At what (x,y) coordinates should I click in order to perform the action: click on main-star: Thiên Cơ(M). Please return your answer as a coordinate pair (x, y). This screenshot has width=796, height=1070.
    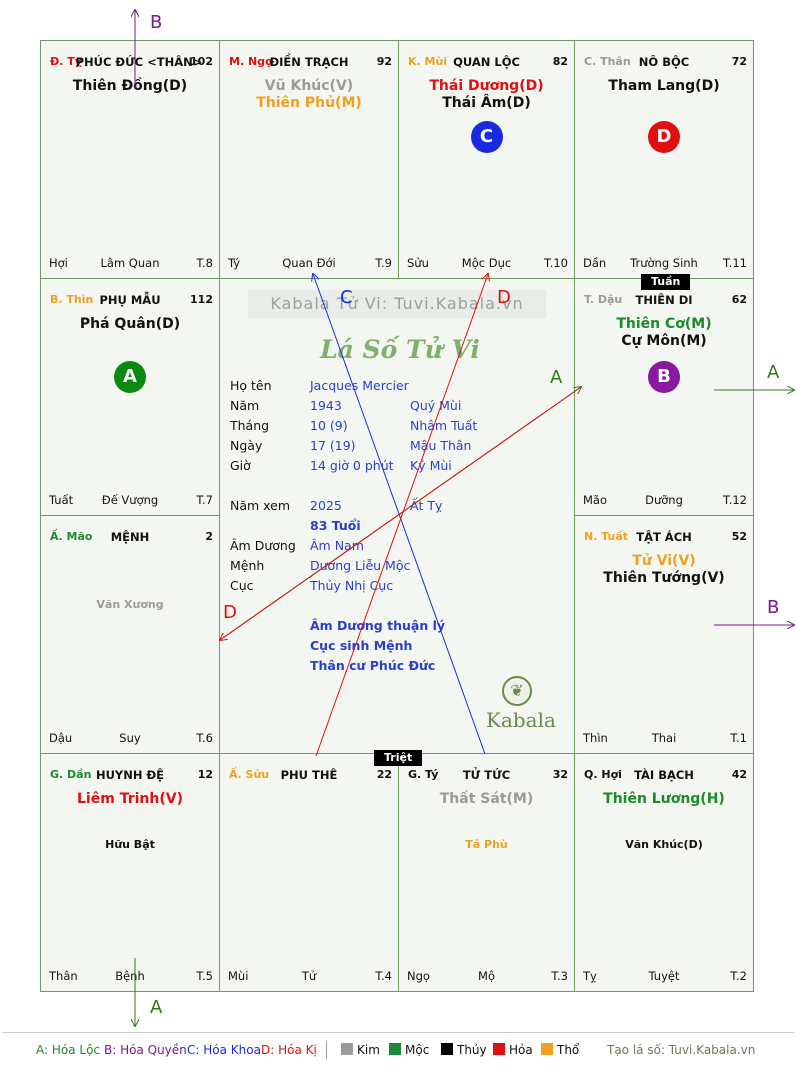
    Looking at the image, I should click on (664, 324).